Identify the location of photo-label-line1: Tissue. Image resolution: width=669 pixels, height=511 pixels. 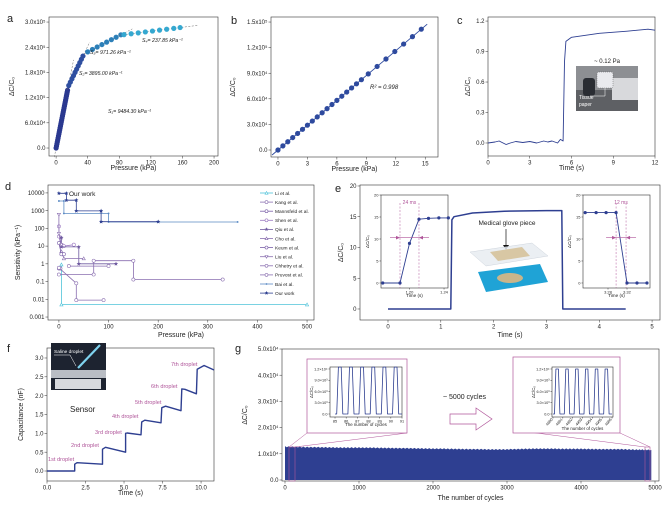
(586, 98).